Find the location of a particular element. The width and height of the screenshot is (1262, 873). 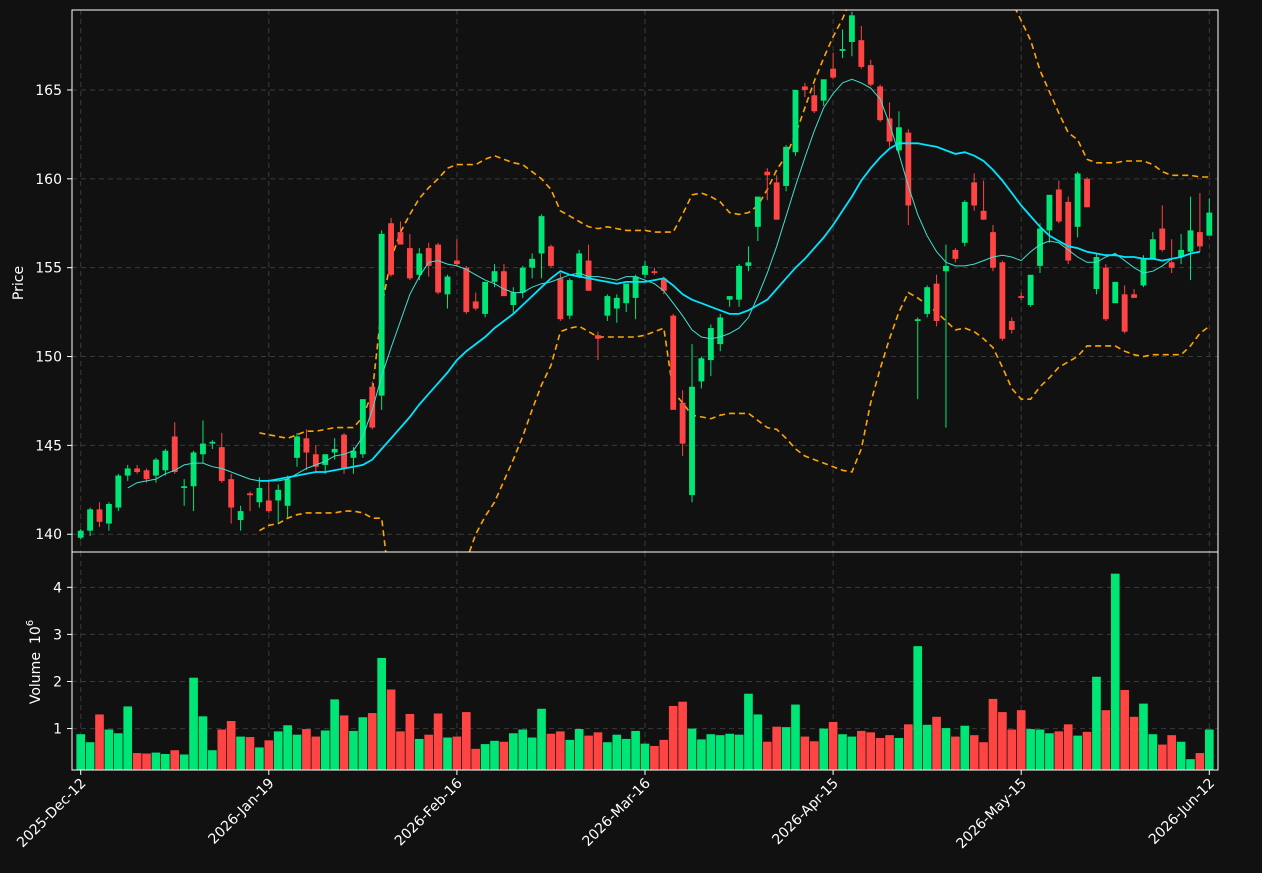

volume-axis-title: Volume106 is located at coordinates (34, 662).